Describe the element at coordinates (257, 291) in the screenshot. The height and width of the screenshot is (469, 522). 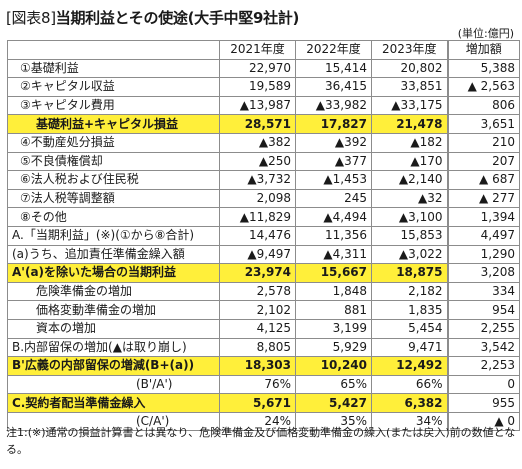
I see `cell-2021: 2,578` at that location.